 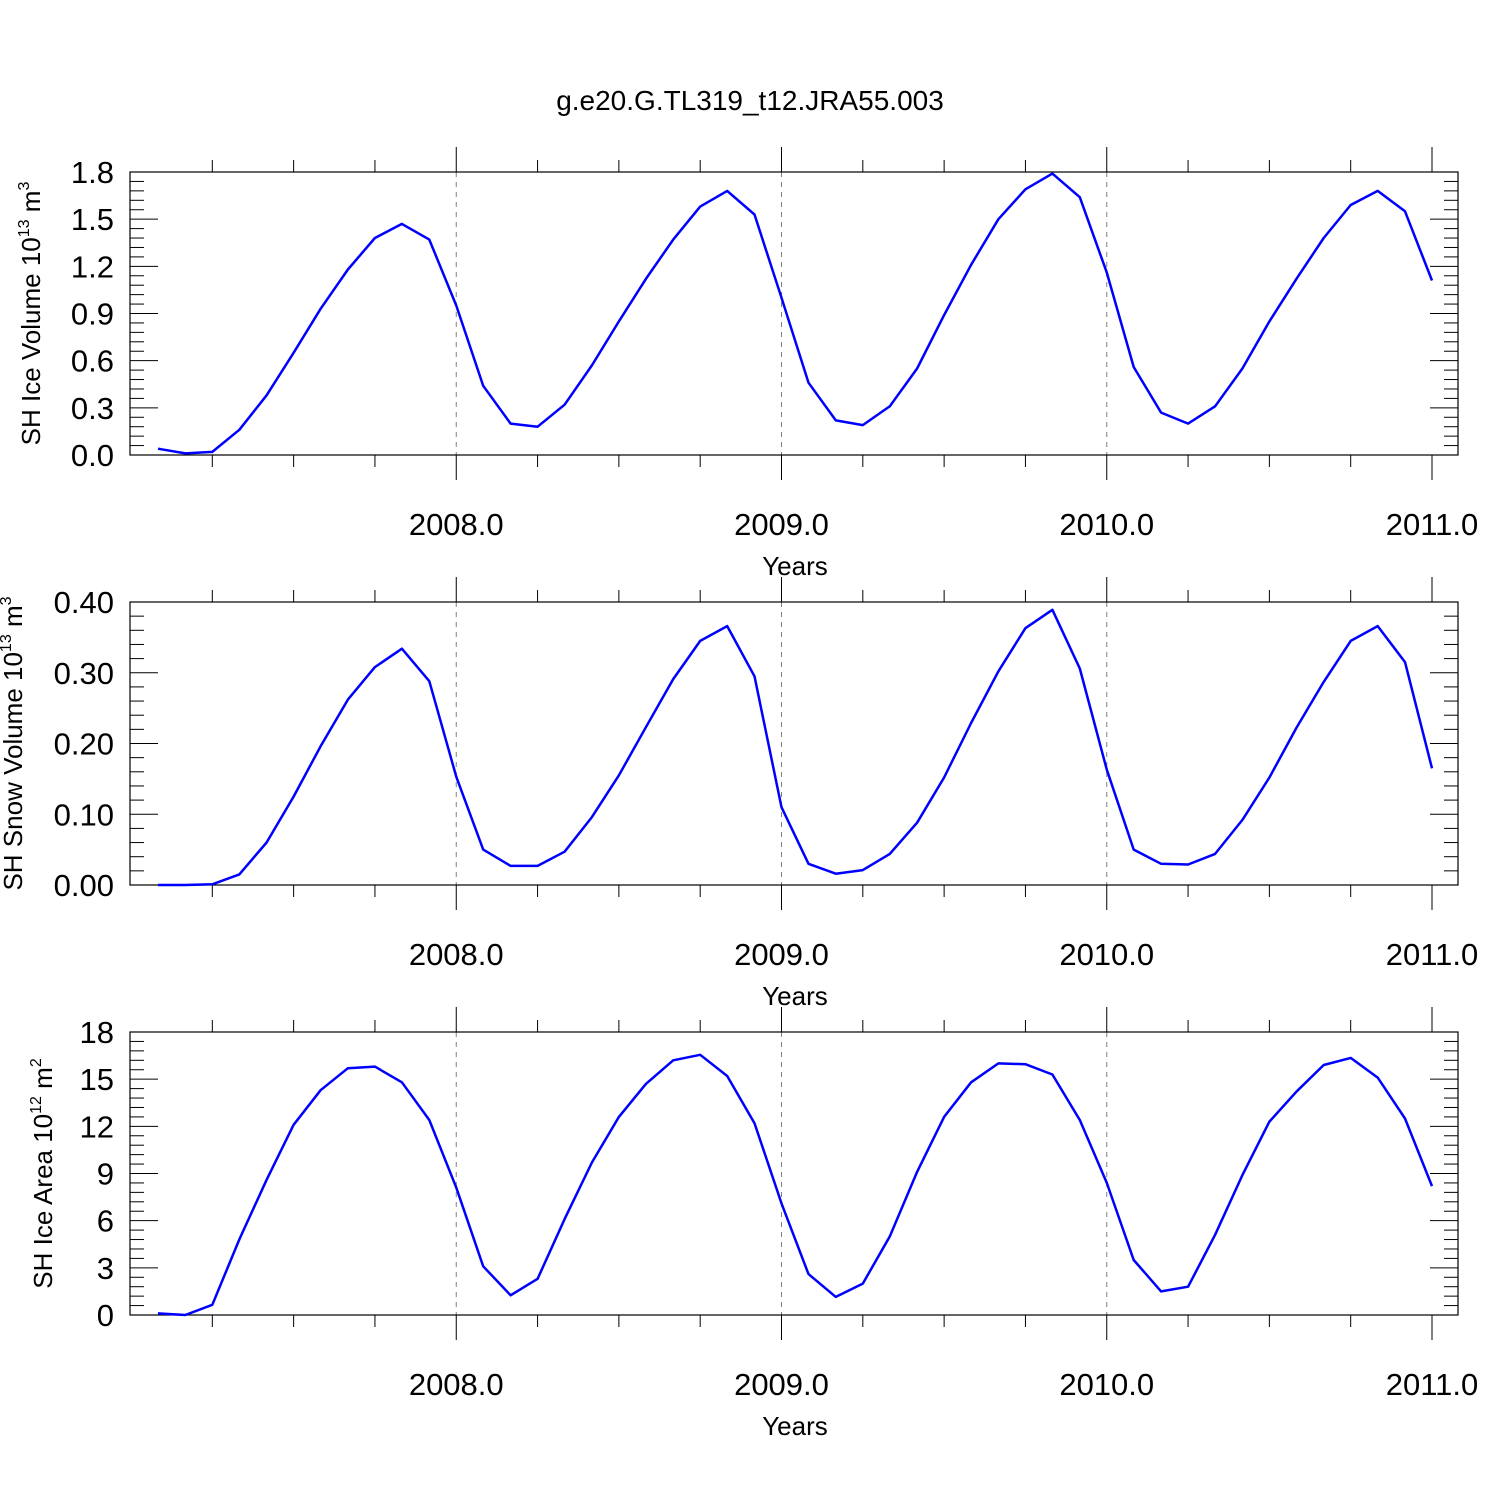 I want to click on y-tick-label: 15, so click(x=97, y=1079).